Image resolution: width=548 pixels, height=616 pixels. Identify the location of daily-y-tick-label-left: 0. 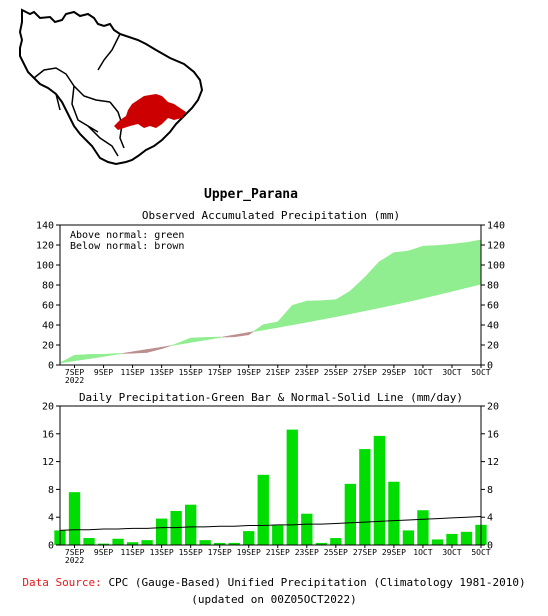
(51, 546).